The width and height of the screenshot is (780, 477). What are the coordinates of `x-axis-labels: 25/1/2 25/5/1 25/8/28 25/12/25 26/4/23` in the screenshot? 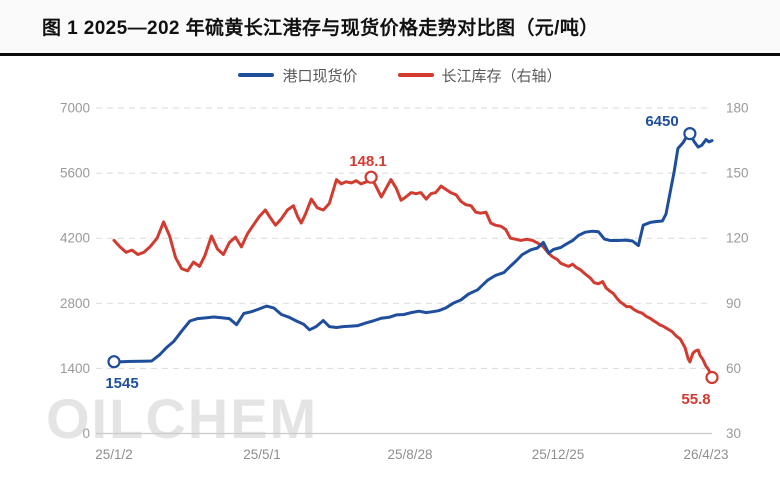 It's located at (411, 454).